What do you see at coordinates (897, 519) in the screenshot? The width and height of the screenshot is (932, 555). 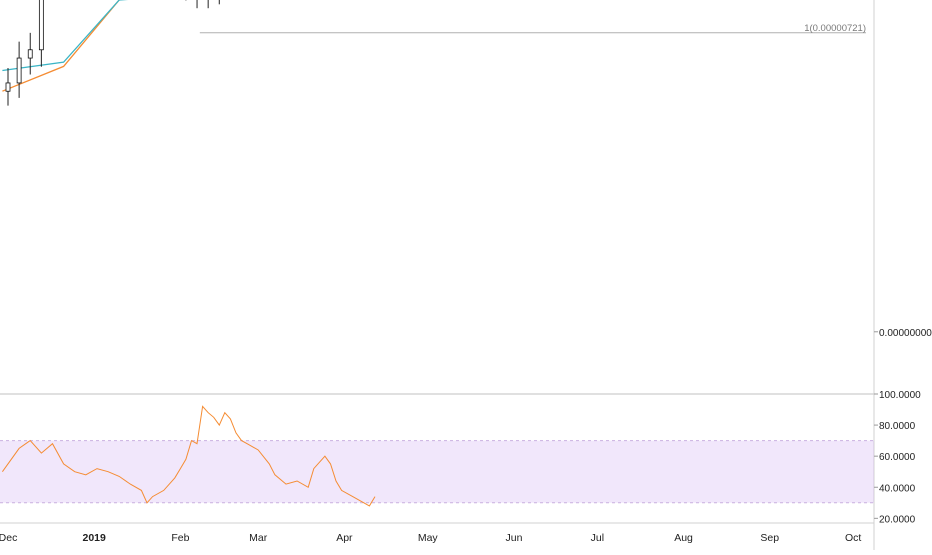 I see `rsi-tick-label: 20.0000` at bounding box center [897, 519].